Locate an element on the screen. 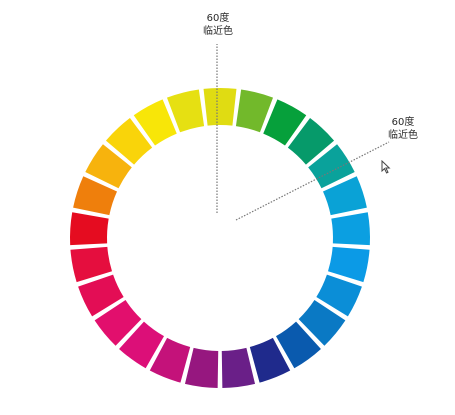 The width and height of the screenshot is (455, 415). adjacent-color-label-right: 60度 临近色 is located at coordinates (403, 129).